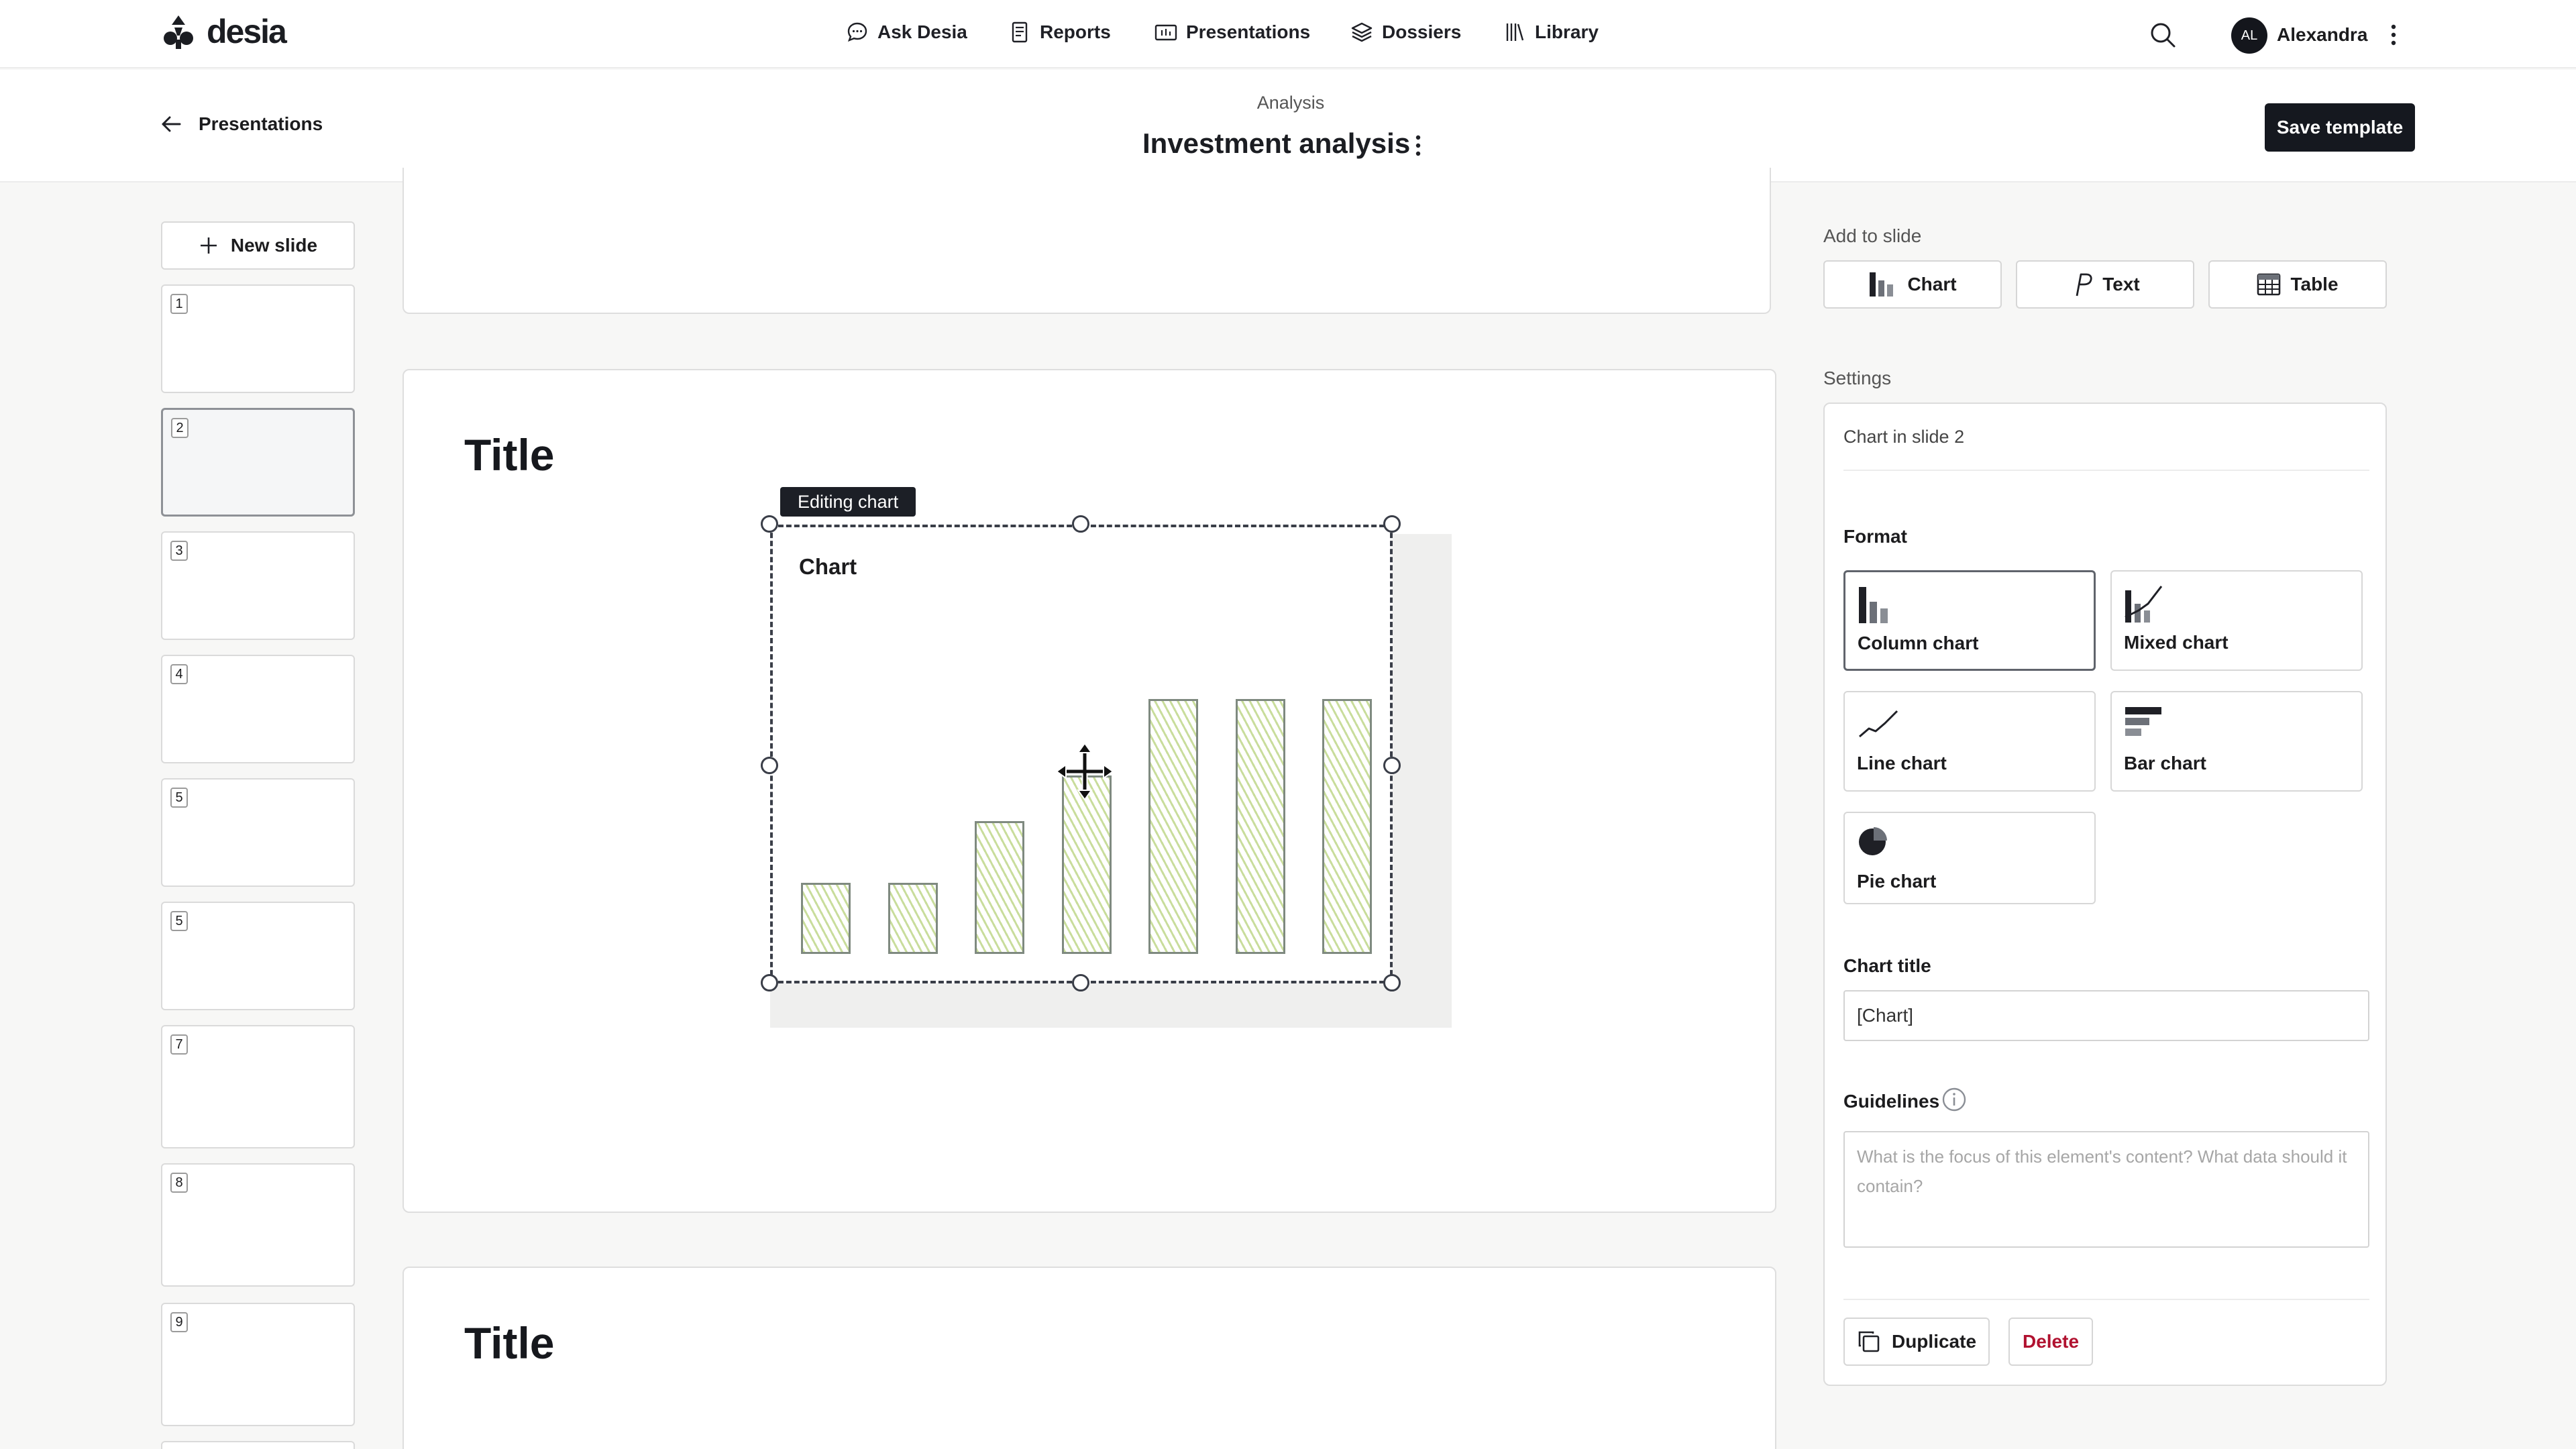 Image resolution: width=2576 pixels, height=1449 pixels. Describe the element at coordinates (1392, 982) in the screenshot. I see `resize-handle-bottom-right` at that location.